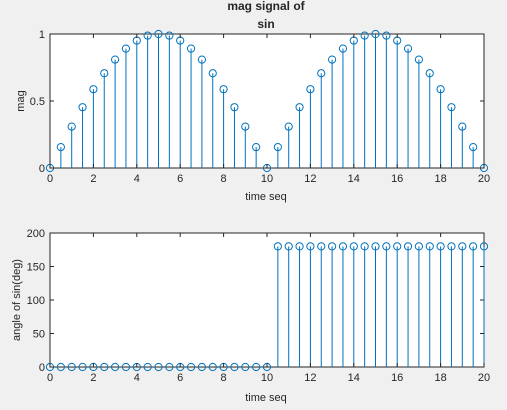 The height and width of the screenshot is (410, 507). What do you see at coordinates (310, 179) in the screenshot?
I see `magnitude-x-tick-label: 12` at bounding box center [310, 179].